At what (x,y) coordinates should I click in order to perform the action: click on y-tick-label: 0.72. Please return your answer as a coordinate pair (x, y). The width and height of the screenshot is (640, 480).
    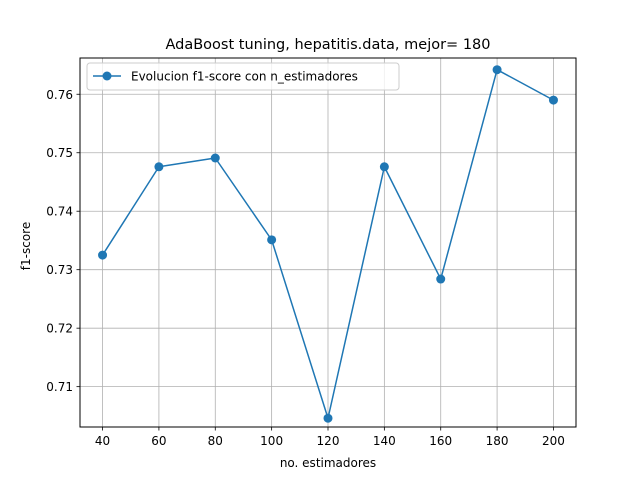
    Looking at the image, I should click on (59, 329).